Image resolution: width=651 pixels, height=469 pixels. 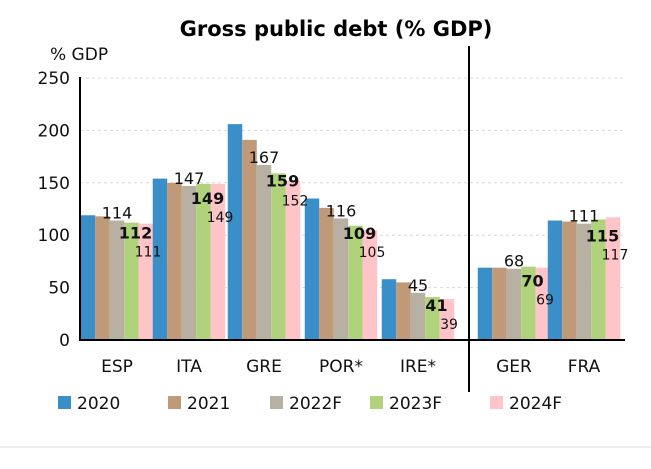 I want to click on x-tick-label: POR*, so click(x=341, y=367).